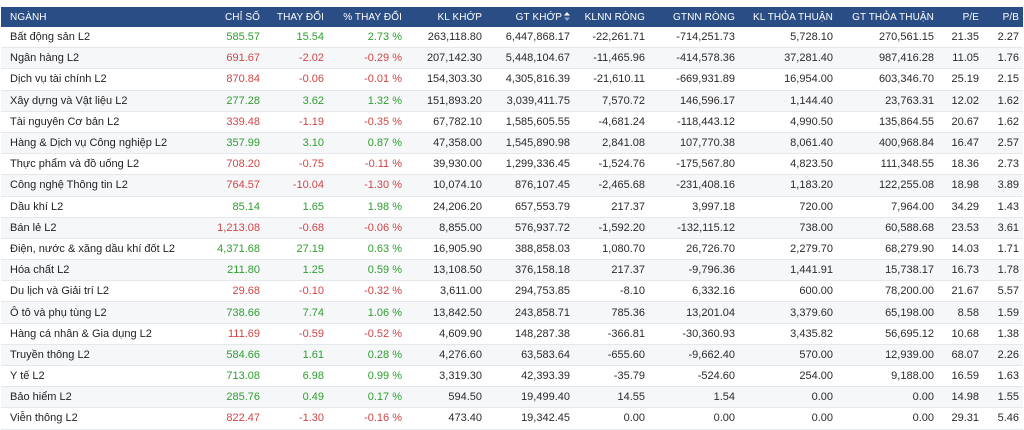  What do you see at coordinates (611, 270) in the screenshot?
I see `foreign-net-volume: 217.37` at bounding box center [611, 270].